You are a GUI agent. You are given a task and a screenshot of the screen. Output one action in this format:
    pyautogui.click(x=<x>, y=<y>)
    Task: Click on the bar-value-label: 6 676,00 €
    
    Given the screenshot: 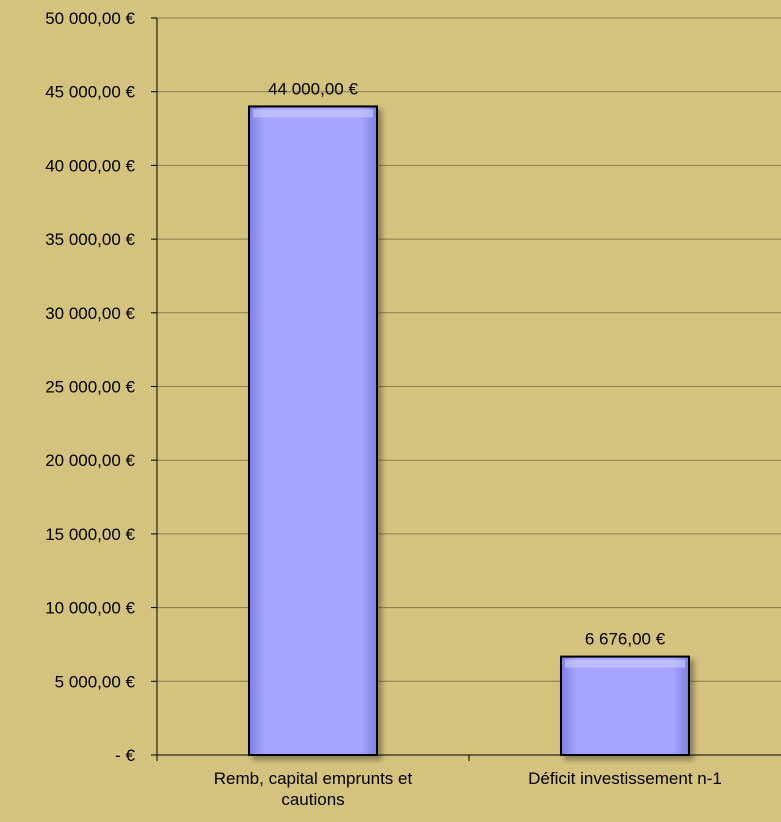 What is the action you would take?
    pyautogui.click(x=625, y=639)
    